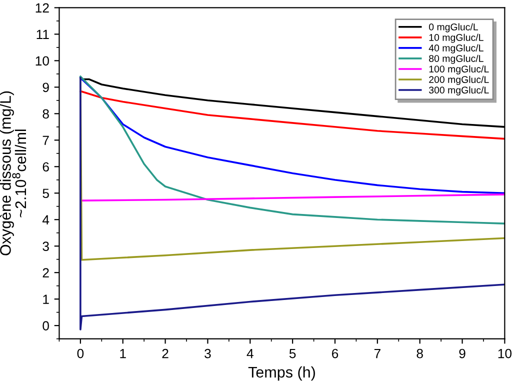 The height and width of the screenshot is (385, 515). Describe the element at coordinates (45, 325) in the screenshot. I see `y-tick-label: 0` at that location.